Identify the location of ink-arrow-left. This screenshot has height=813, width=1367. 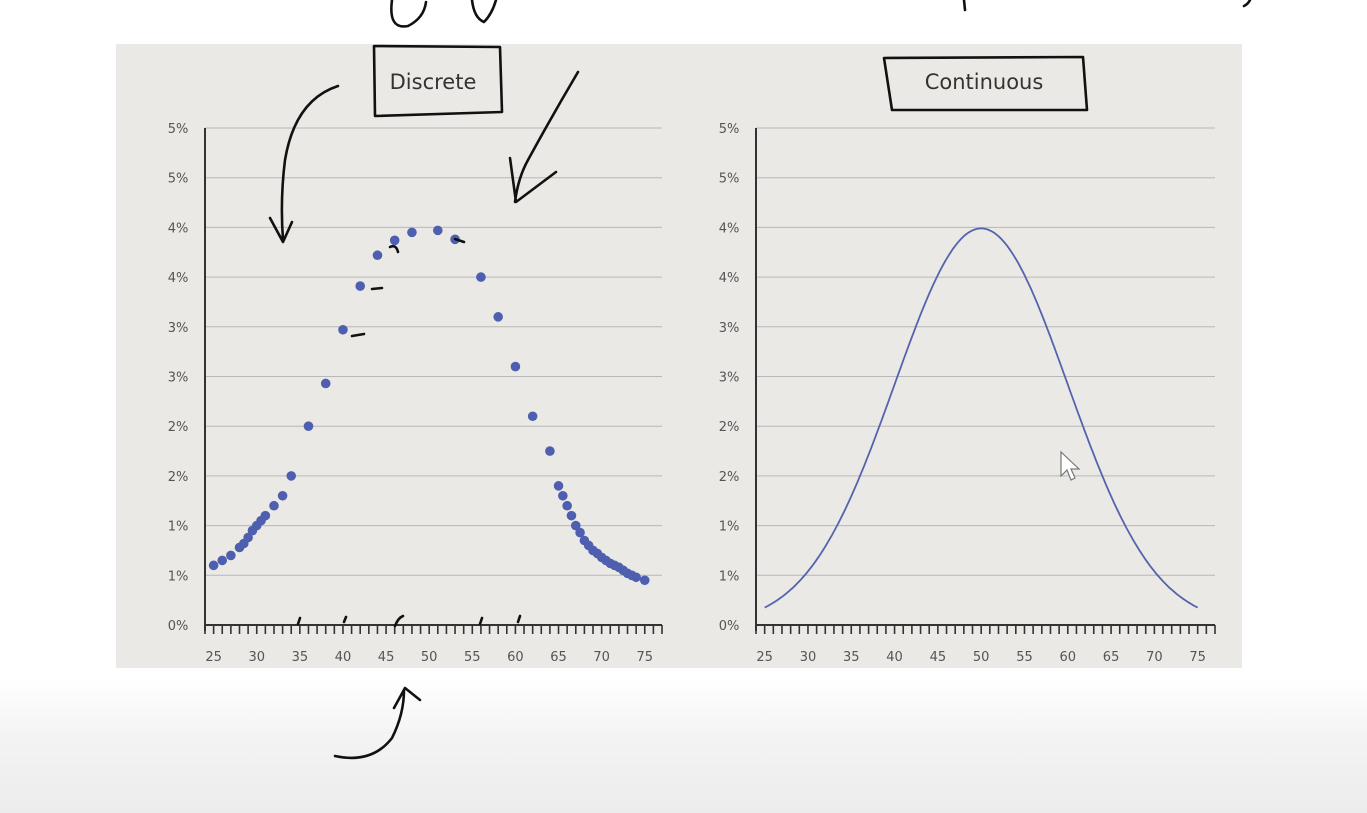
(304, 164).